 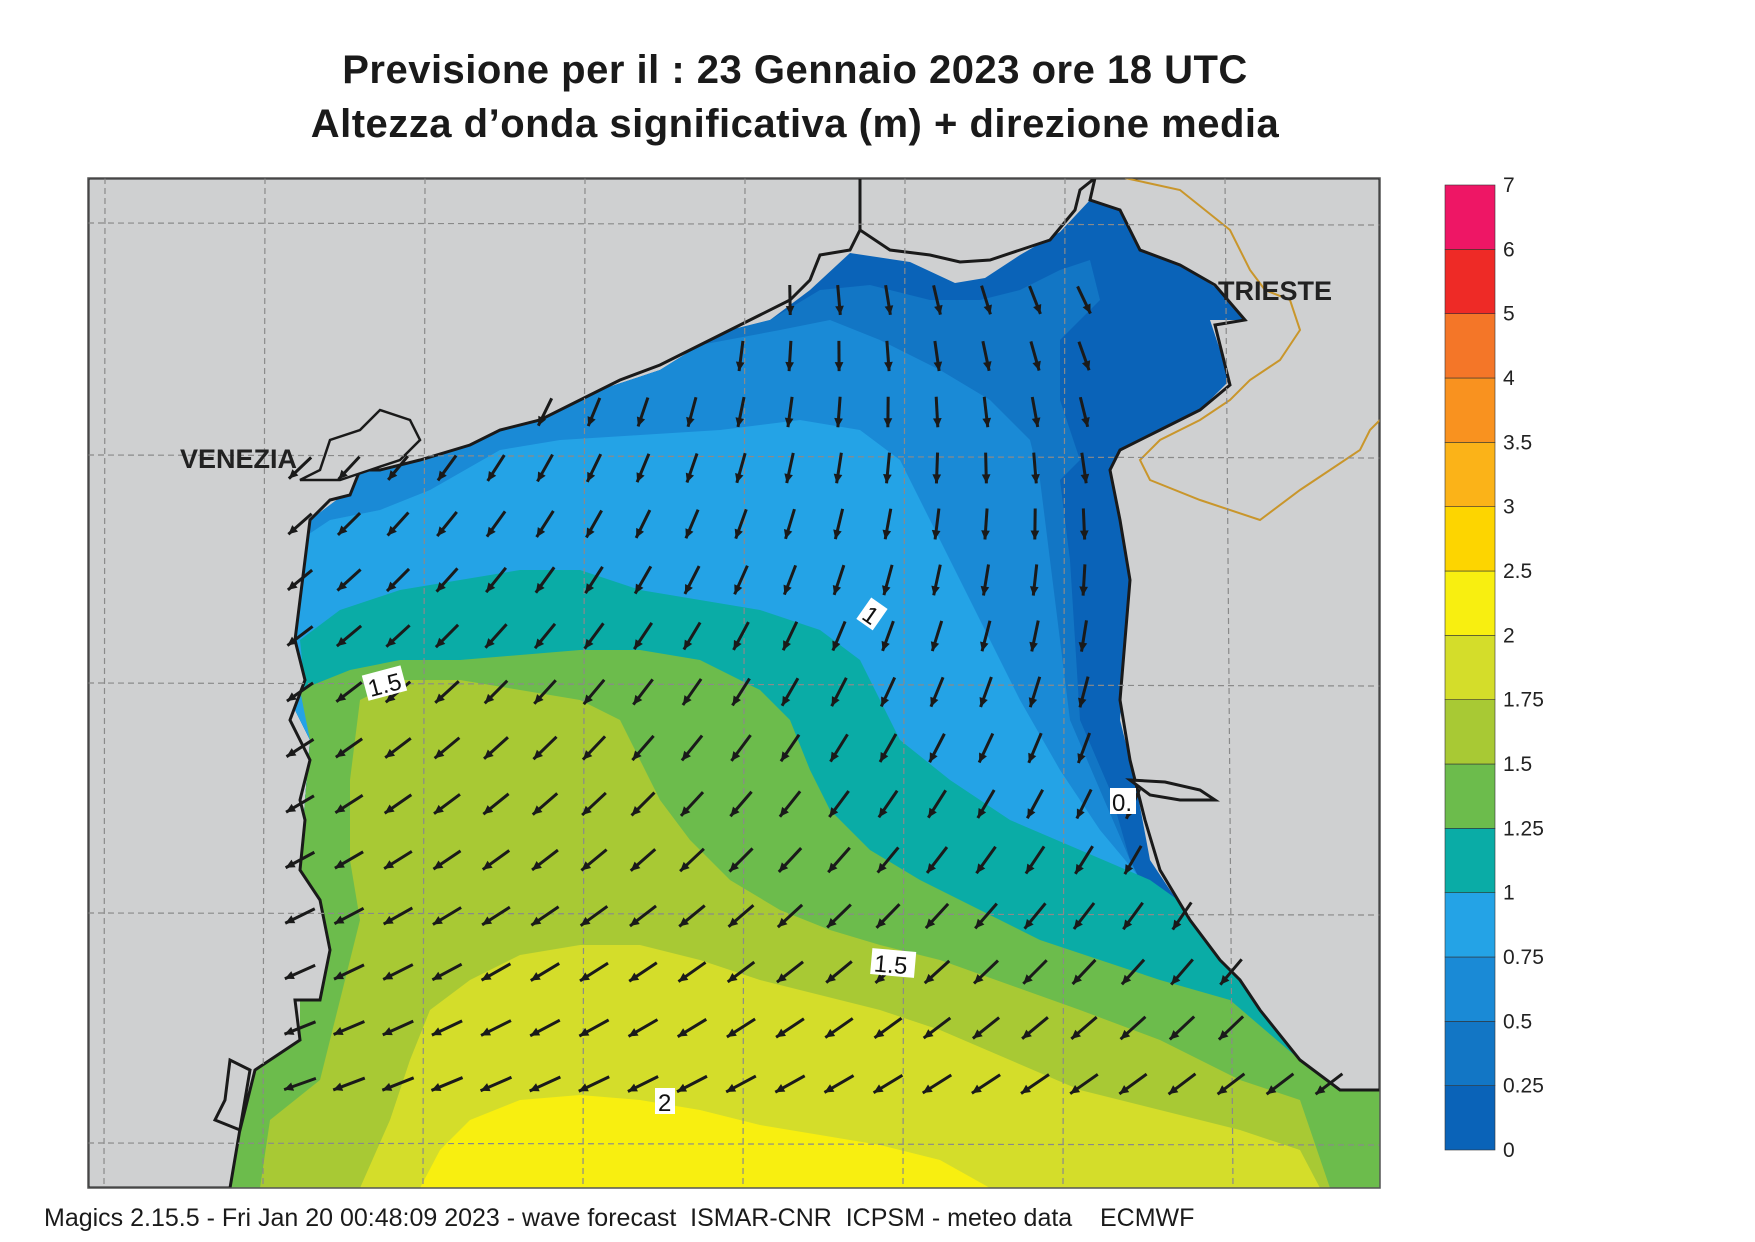 What do you see at coordinates (1509, 185) in the screenshot?
I see `colorbar-tick-label: 7` at bounding box center [1509, 185].